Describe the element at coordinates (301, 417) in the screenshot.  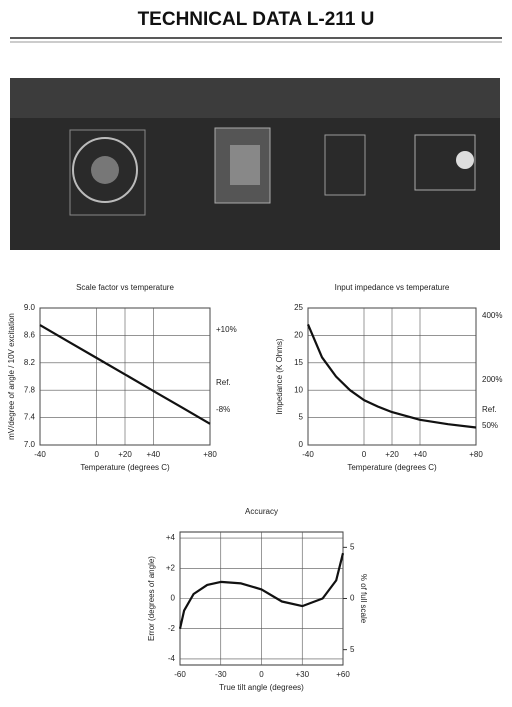
I see `y-tick-label: 5` at that location.